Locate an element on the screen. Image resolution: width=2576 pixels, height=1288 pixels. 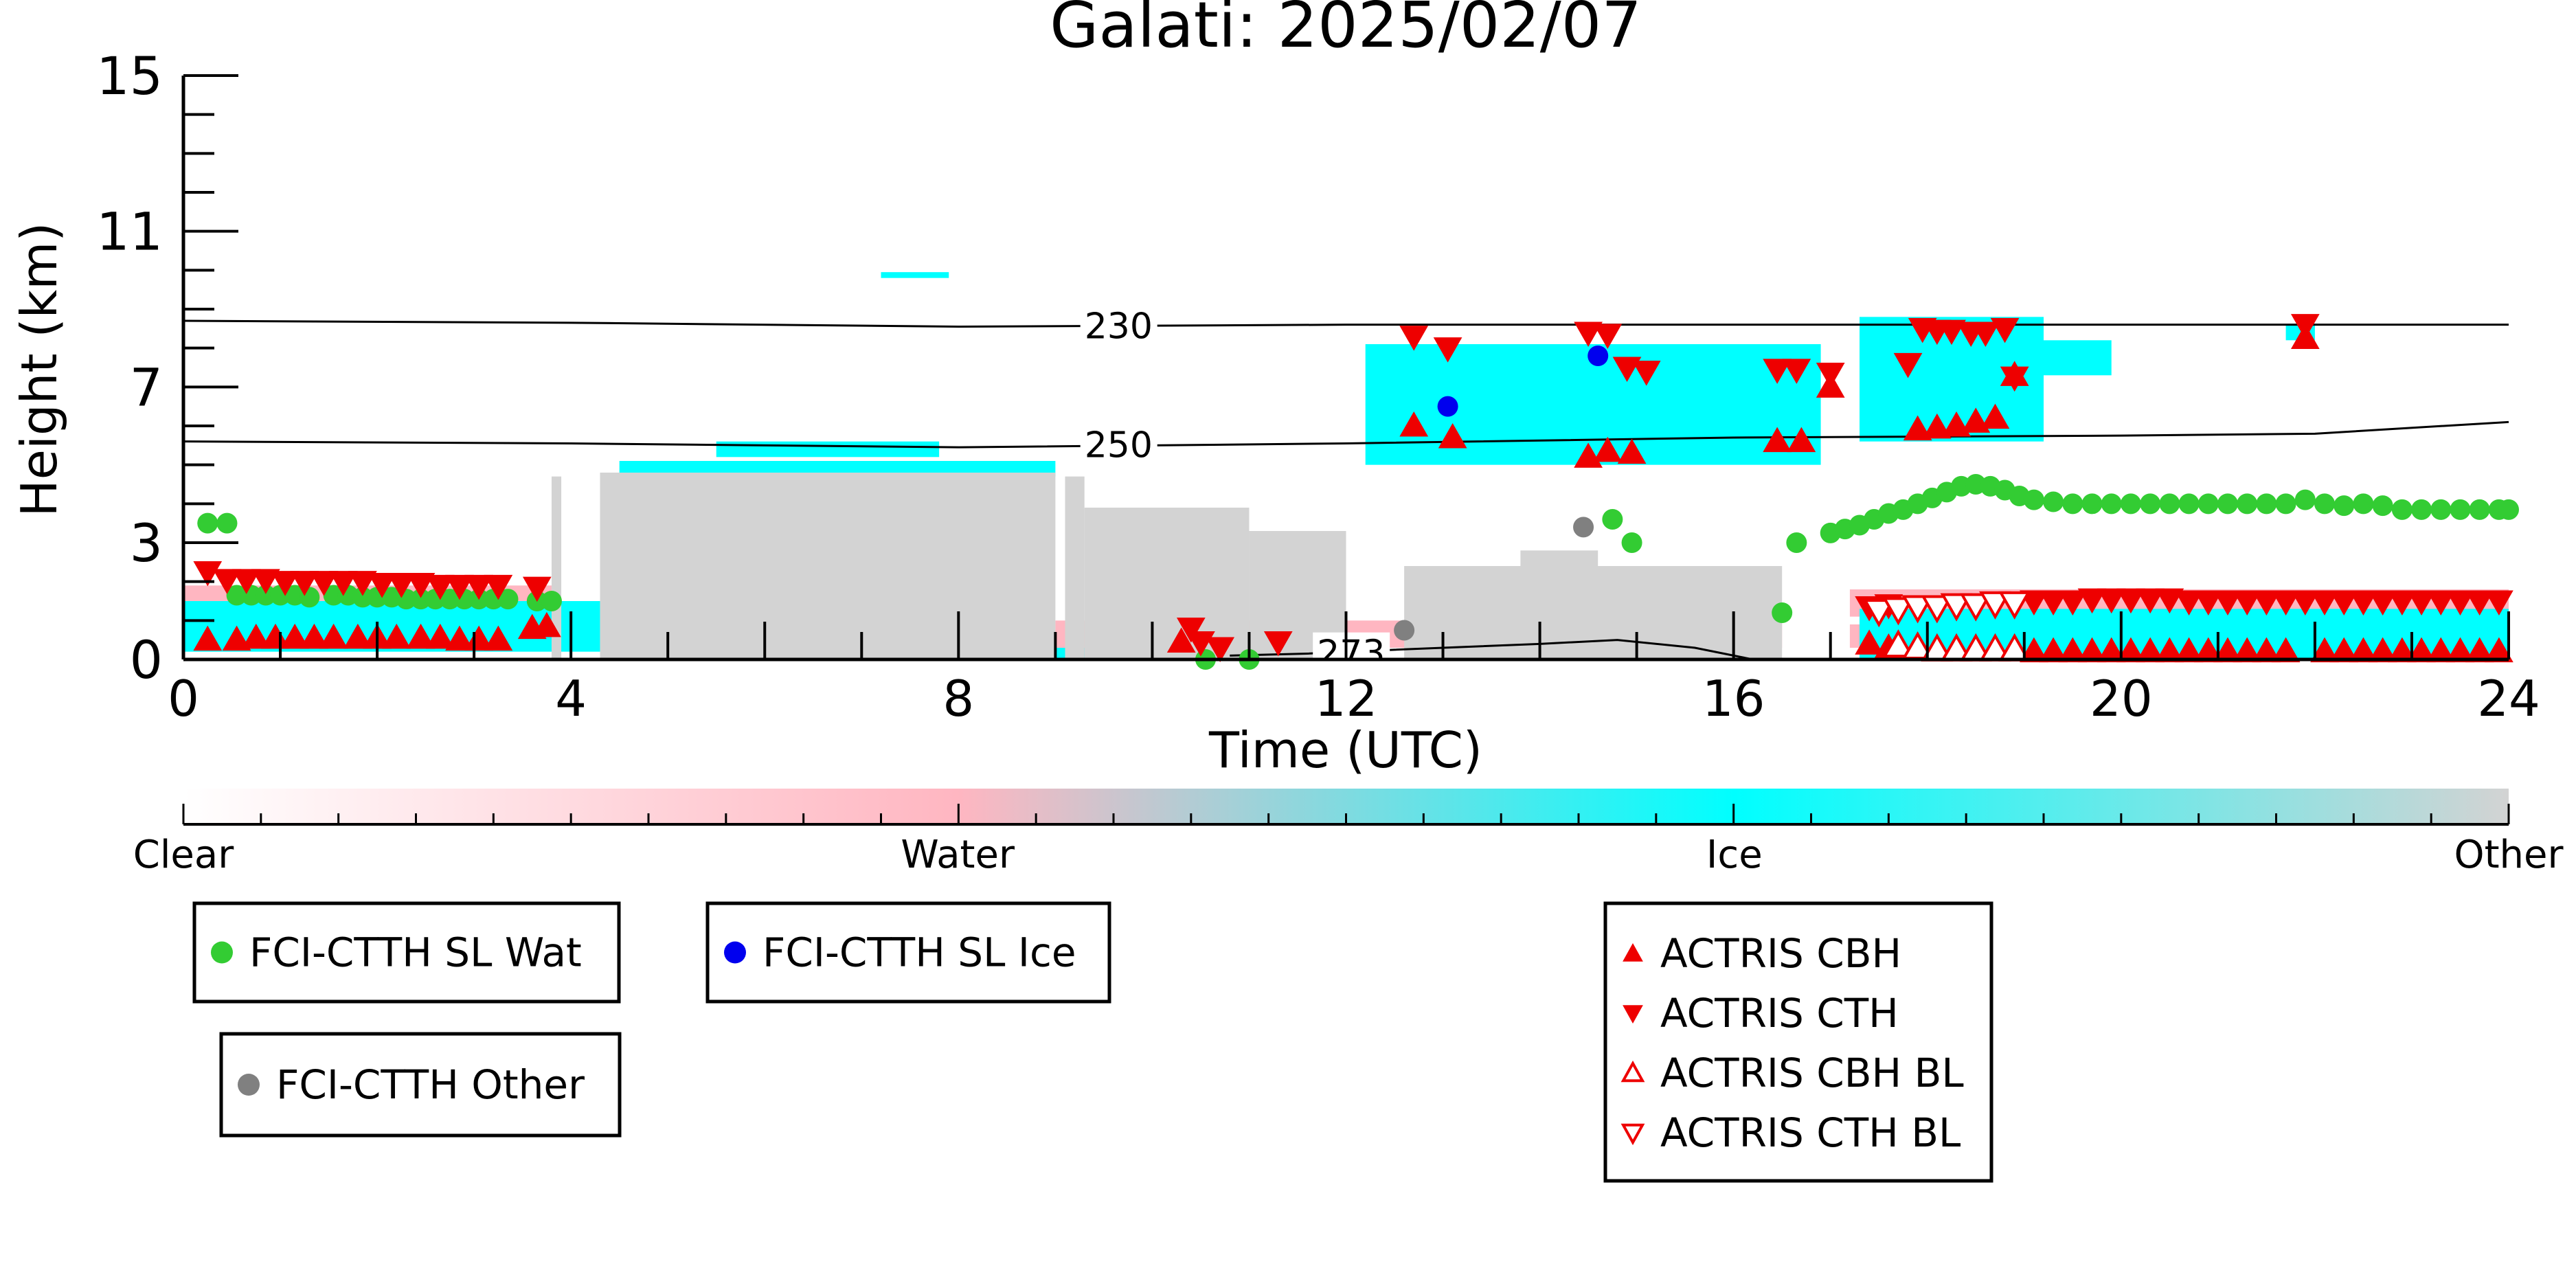
legend-label: ACTRIS CBH is located at coordinates (1780, 953).